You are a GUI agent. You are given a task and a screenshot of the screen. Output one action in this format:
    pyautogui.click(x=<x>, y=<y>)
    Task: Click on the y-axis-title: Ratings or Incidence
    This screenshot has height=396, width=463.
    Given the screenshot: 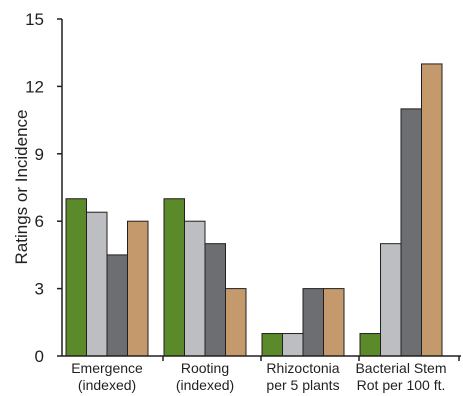 What is the action you would take?
    pyautogui.click(x=21, y=187)
    